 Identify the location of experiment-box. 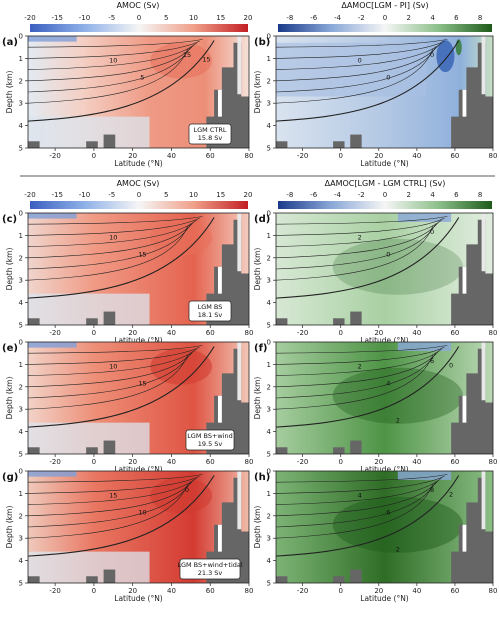
(210, 569).